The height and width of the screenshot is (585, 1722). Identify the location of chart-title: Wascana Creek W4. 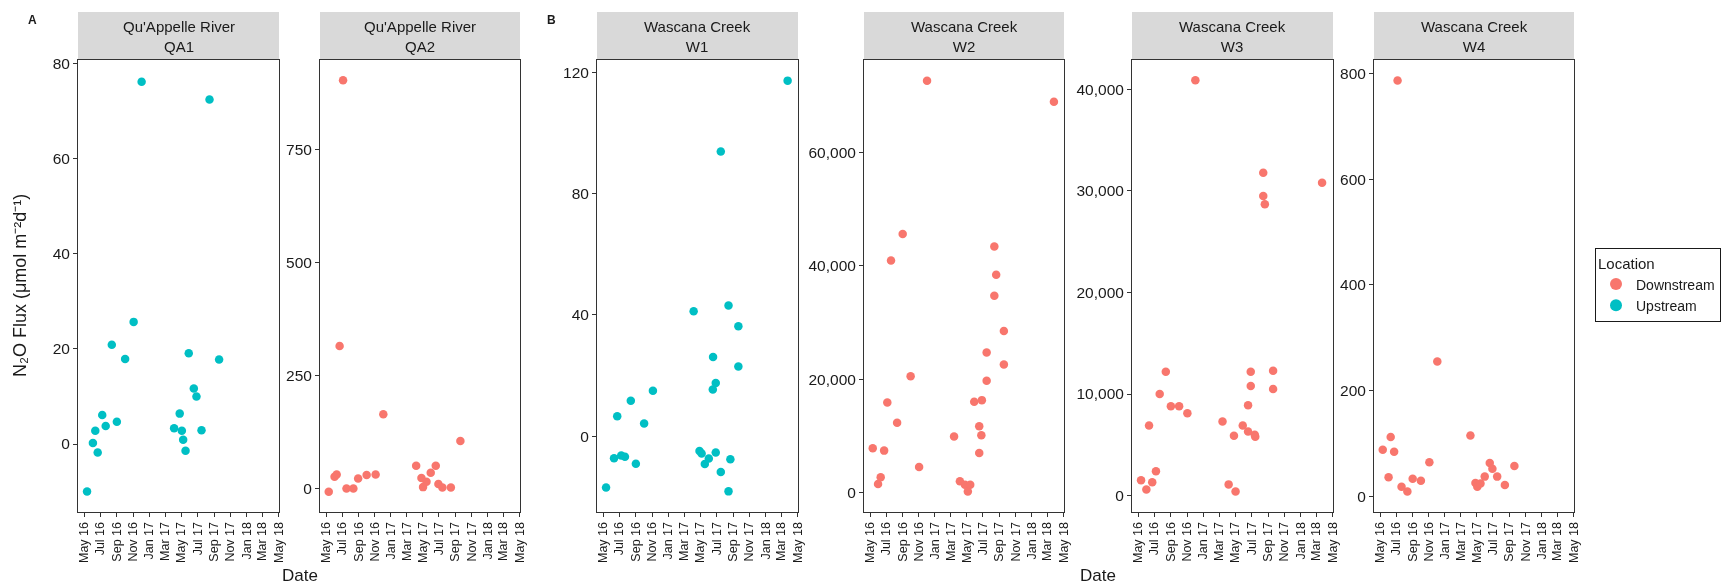
(1474, 36).